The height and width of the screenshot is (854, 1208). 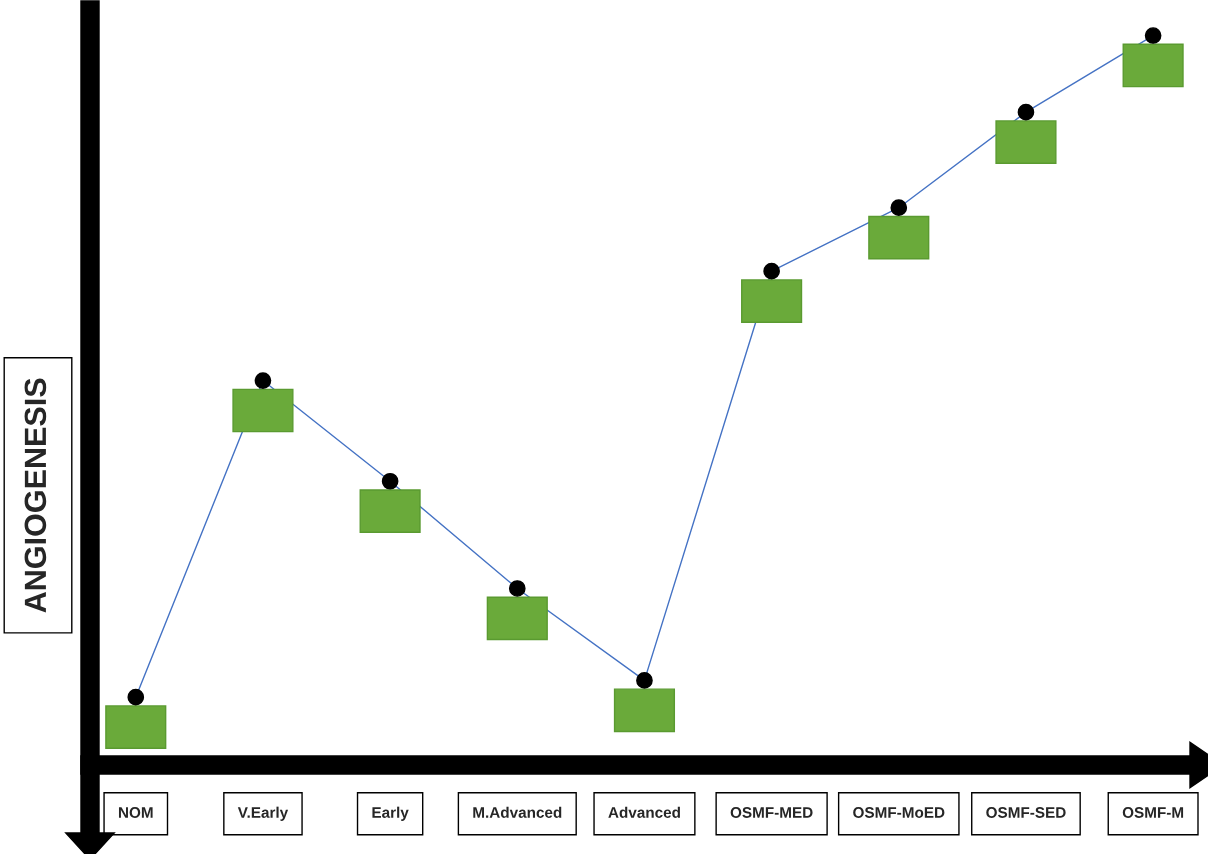 What do you see at coordinates (263, 813) in the screenshot?
I see `x-tick-label: V.Early` at bounding box center [263, 813].